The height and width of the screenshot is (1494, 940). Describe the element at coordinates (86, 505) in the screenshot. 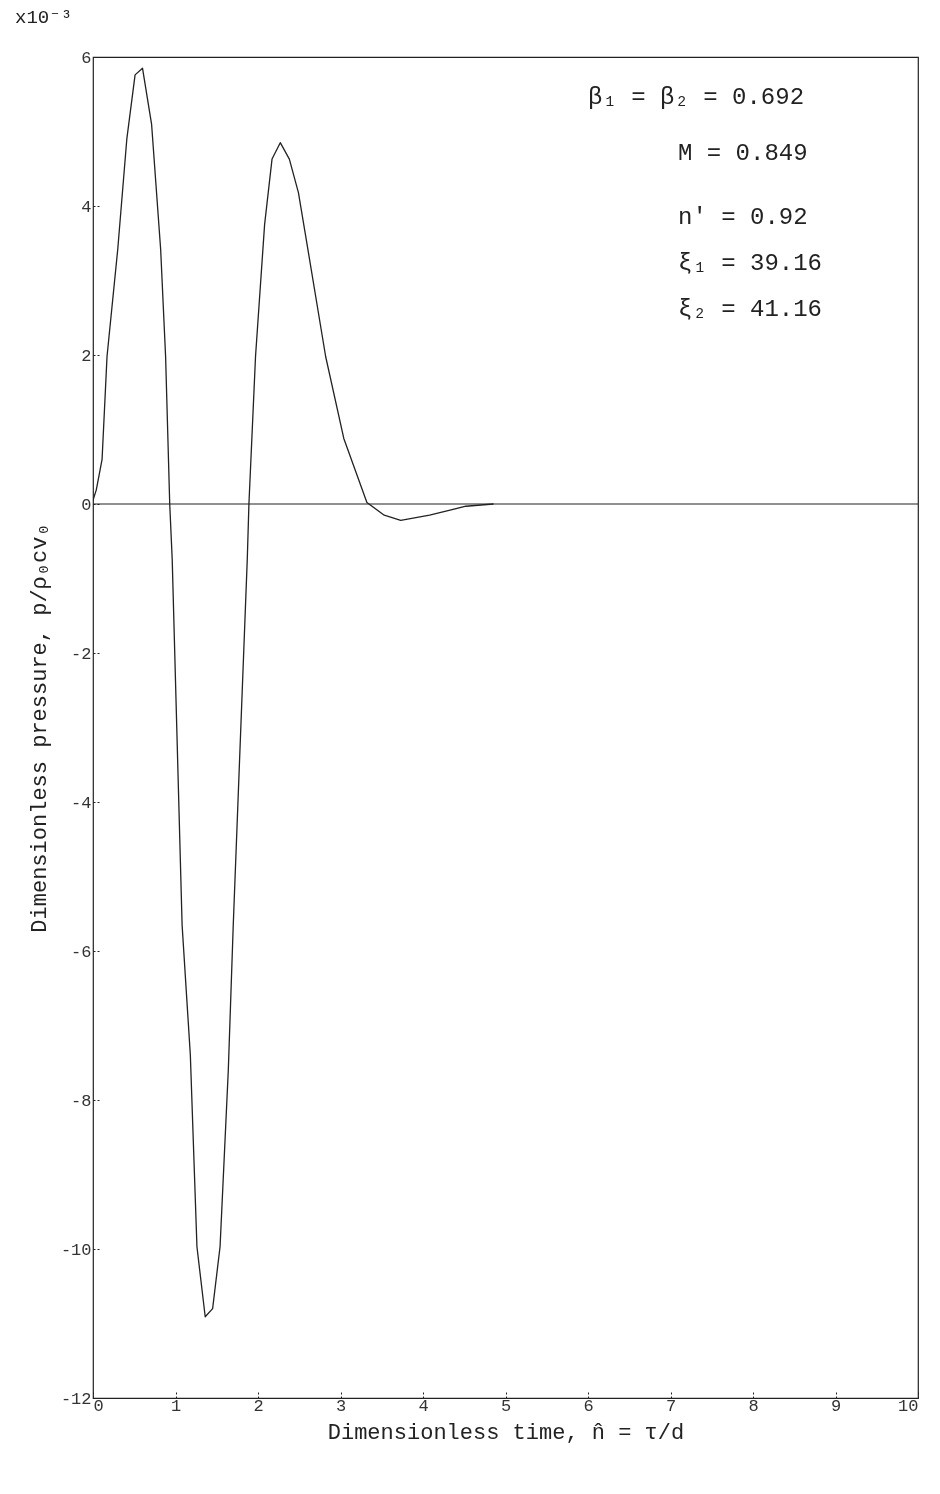

I see `y-tick-label: 0` at that location.